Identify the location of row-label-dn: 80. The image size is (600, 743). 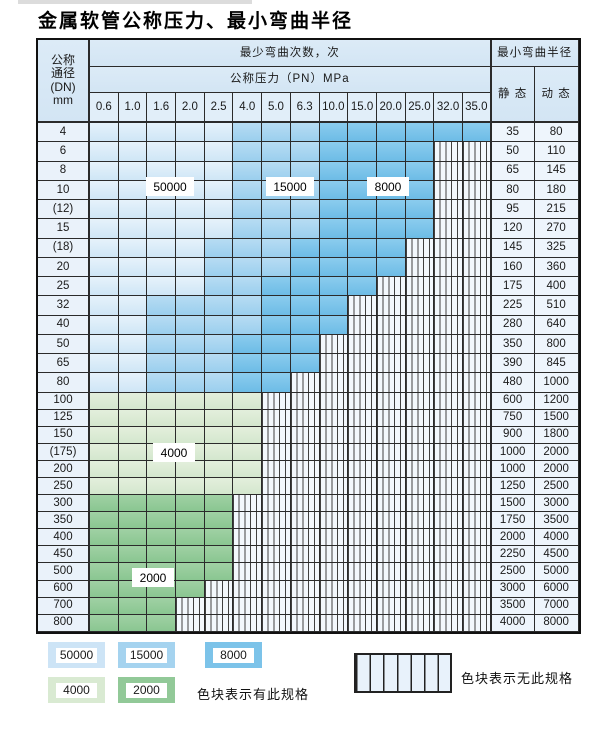
(64, 383).